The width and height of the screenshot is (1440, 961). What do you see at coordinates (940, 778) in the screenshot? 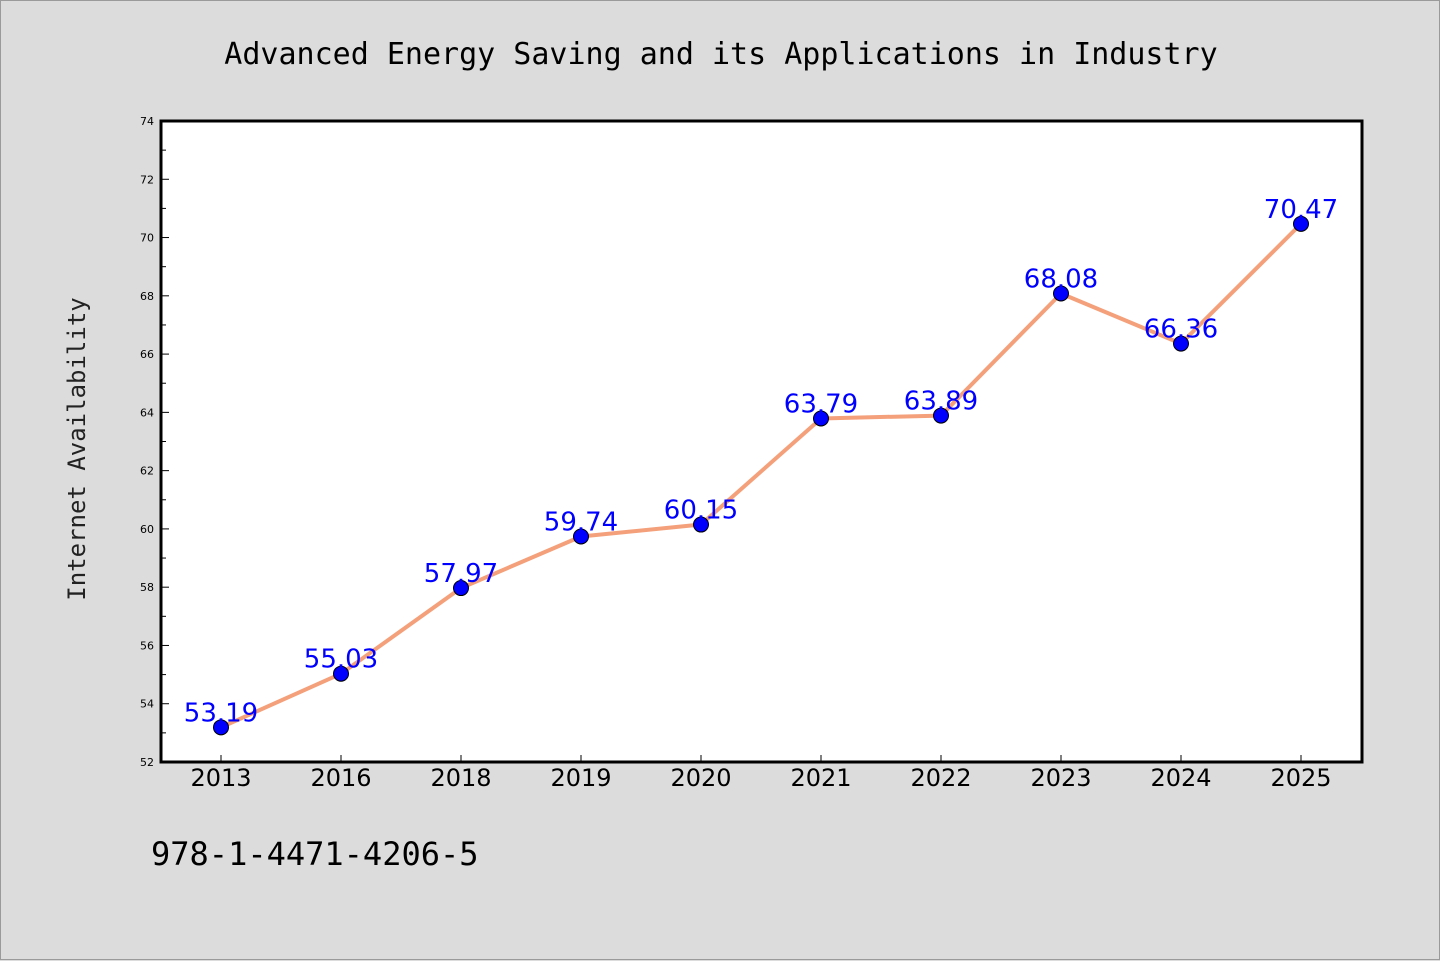
I see `x-tick-label: 2022` at bounding box center [940, 778].